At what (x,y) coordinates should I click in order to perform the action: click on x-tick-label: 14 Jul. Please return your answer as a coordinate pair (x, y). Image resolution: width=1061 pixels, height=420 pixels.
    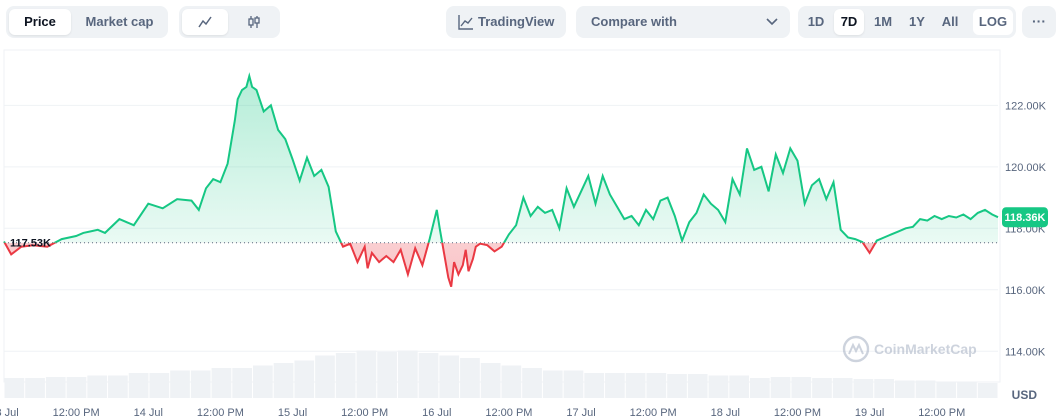
    Looking at the image, I should click on (148, 413).